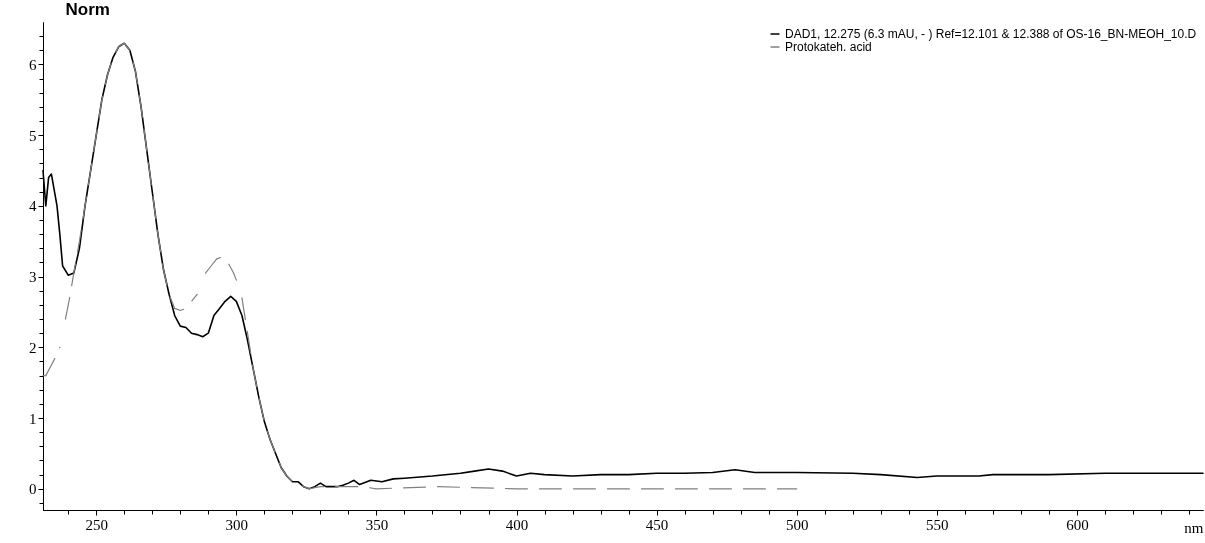 Image resolution: width=1205 pixels, height=543 pixels. I want to click on legend-label: Protokateh. acid, so click(828, 47).